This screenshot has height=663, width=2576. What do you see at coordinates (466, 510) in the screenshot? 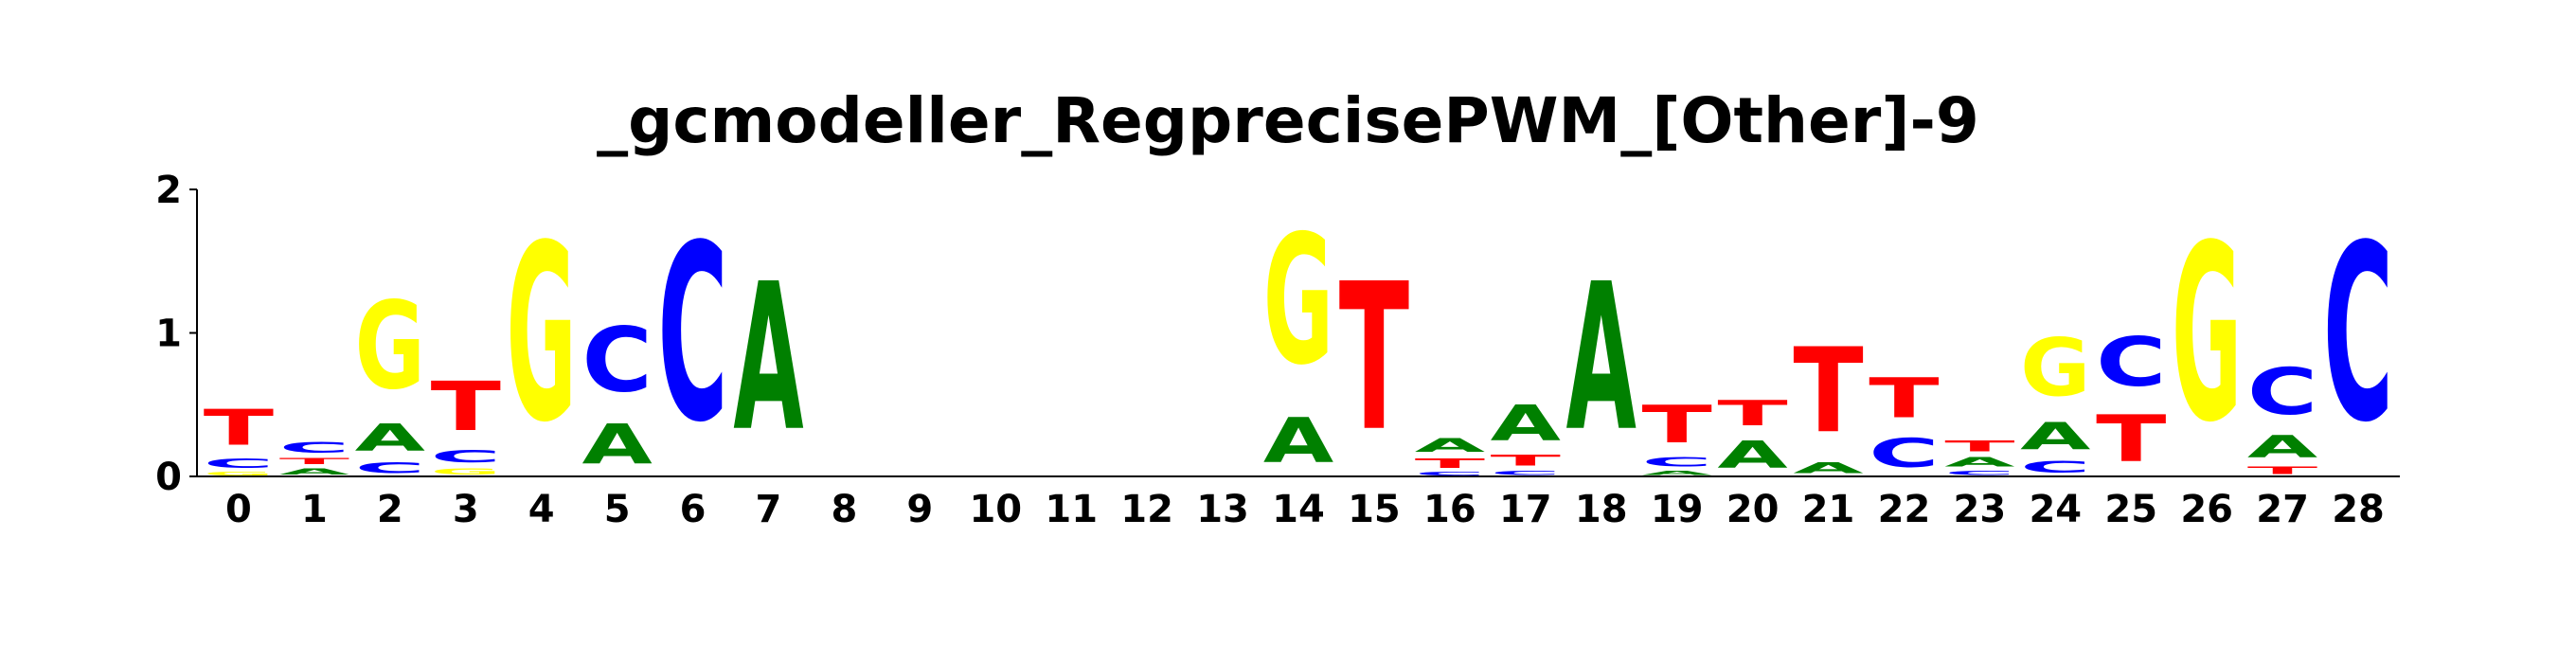
I see `x-tick-label: 3` at bounding box center [466, 510].